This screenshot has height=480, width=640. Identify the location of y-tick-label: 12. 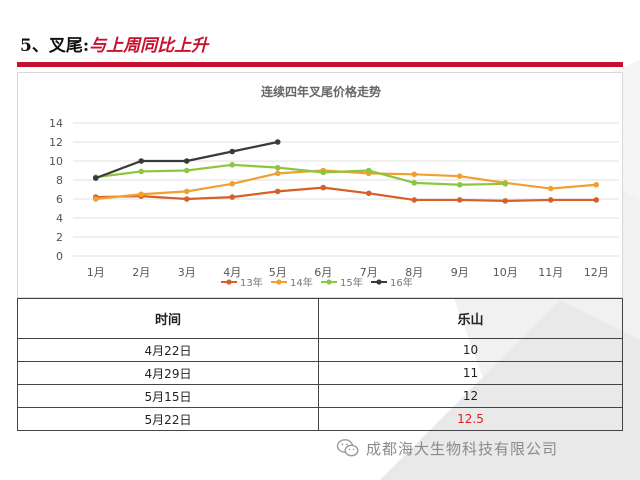
(56, 142).